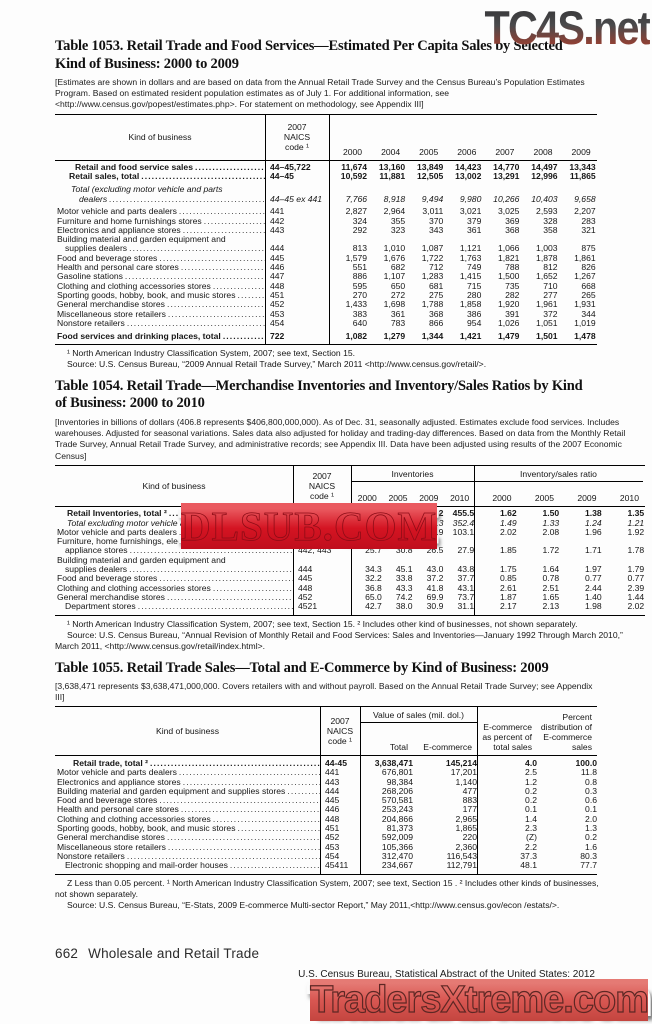  What do you see at coordinates (394, 257) in the screenshot?
I see `cell-value: 1,676` at bounding box center [394, 257].